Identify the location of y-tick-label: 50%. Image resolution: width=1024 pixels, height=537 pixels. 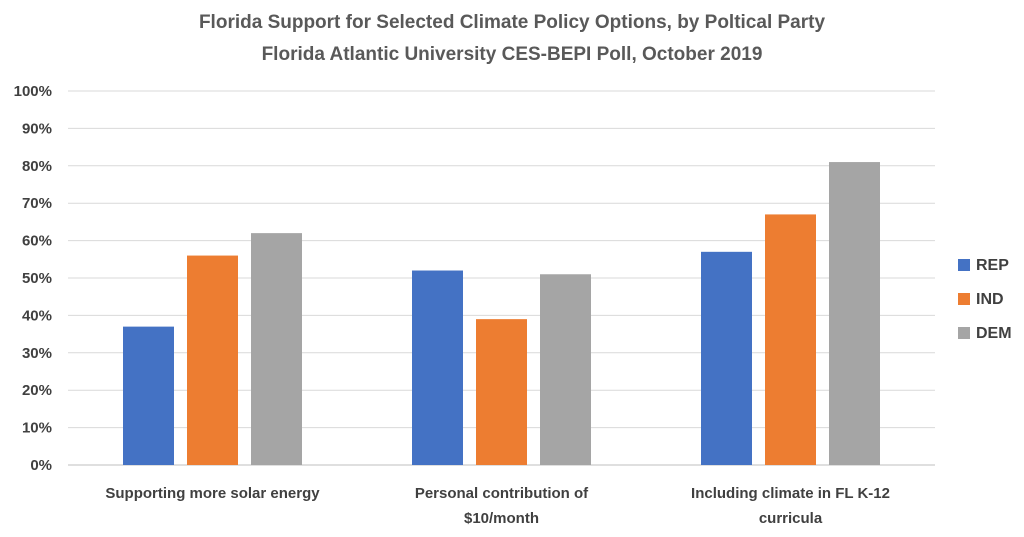
(37, 278).